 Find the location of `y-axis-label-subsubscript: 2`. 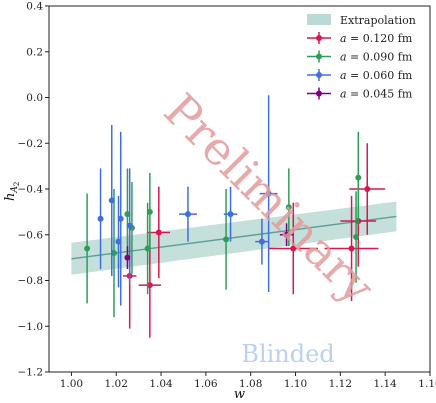

y-axis-label-subsubscript: 2 is located at coordinates (17, 184).